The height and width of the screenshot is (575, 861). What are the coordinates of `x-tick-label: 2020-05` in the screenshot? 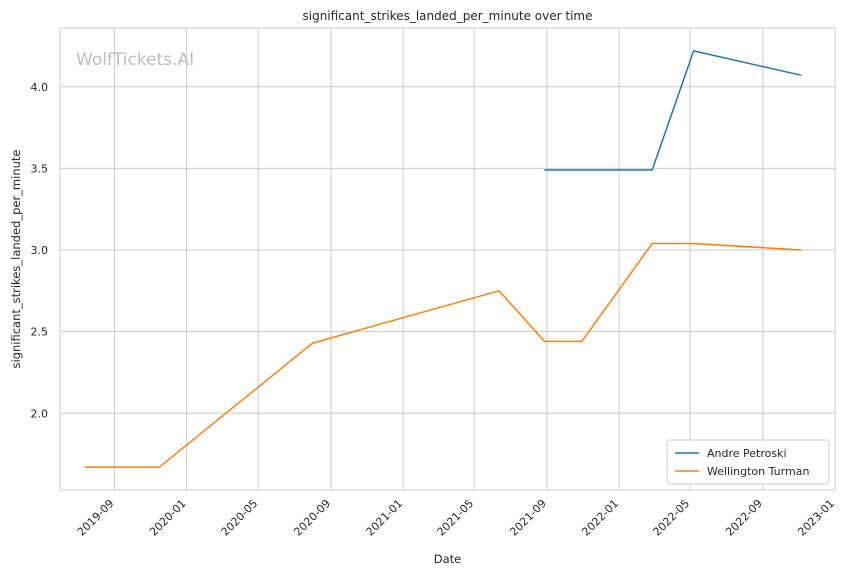 It's located at (240, 518).